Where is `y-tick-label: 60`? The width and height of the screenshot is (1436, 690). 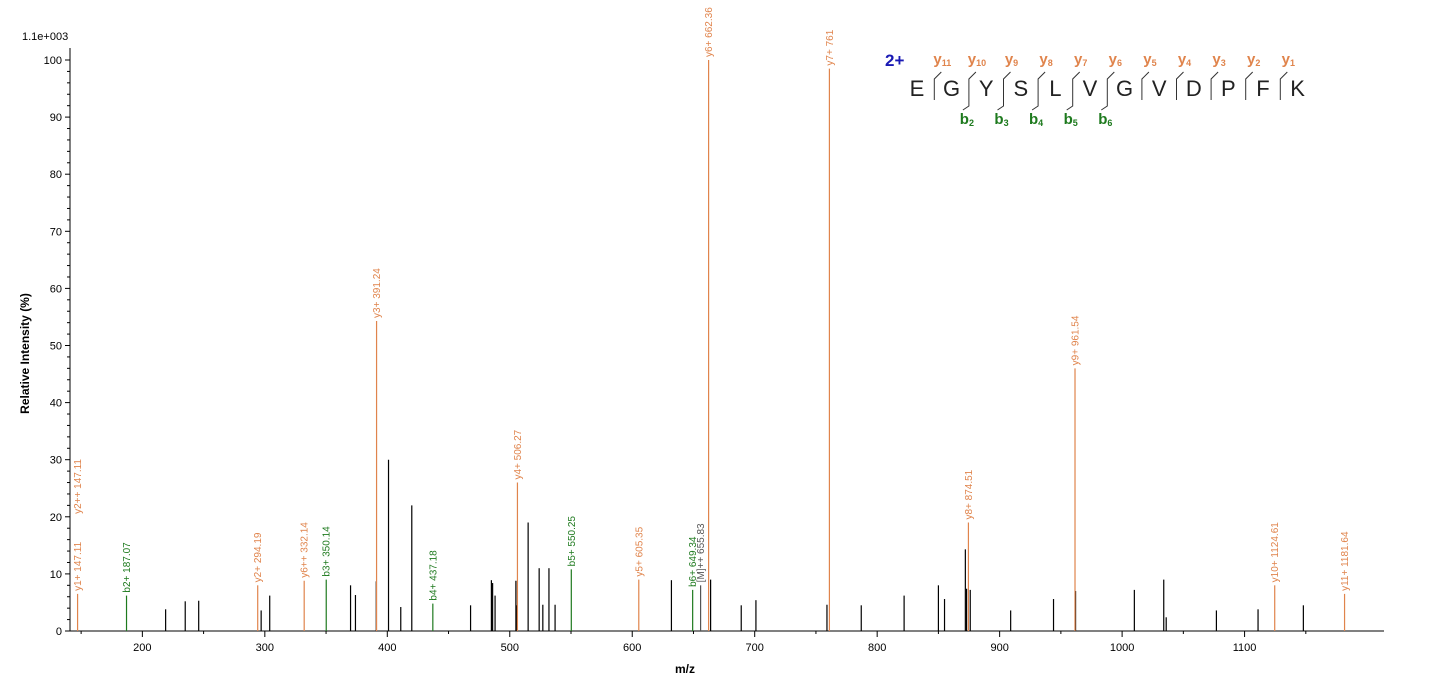
y-tick-label: 60 is located at coordinates (56, 289).